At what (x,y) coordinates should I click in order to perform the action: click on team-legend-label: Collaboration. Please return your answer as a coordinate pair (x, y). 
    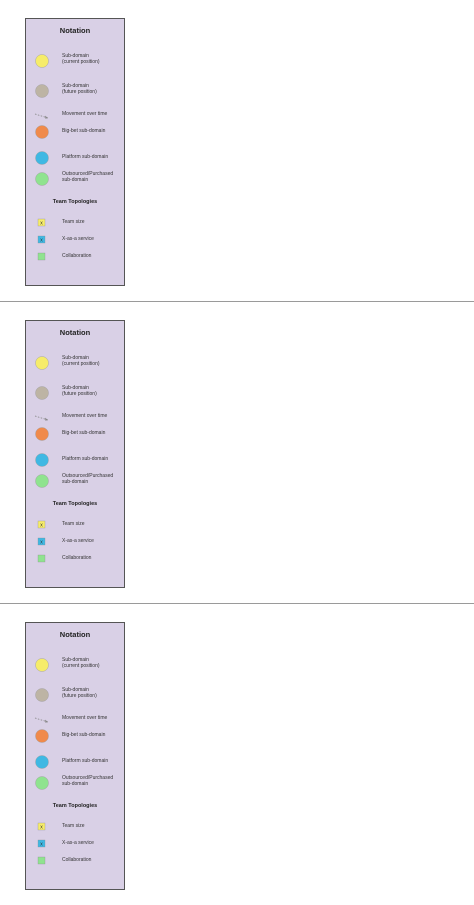
    Looking at the image, I should click on (77, 256).